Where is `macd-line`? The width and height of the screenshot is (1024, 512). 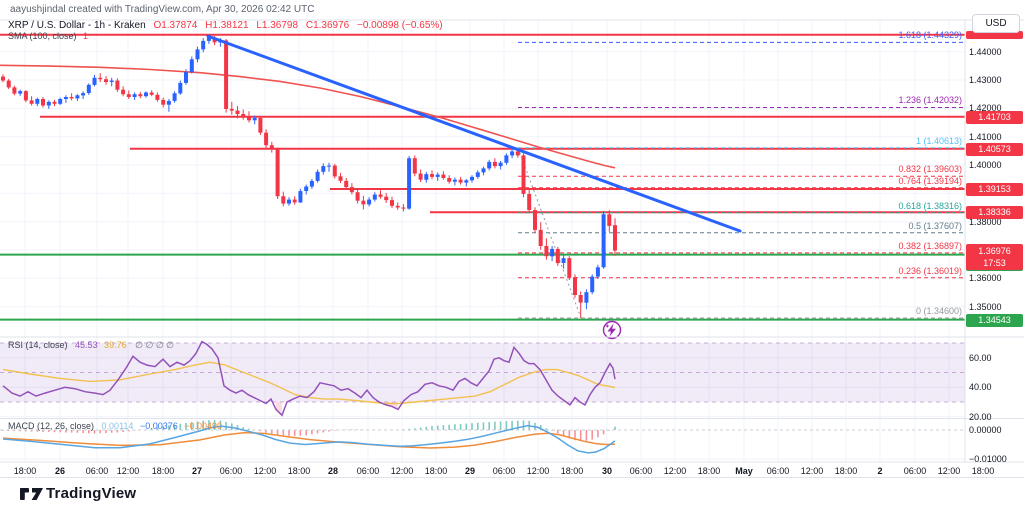 macd-line is located at coordinates (309, 439).